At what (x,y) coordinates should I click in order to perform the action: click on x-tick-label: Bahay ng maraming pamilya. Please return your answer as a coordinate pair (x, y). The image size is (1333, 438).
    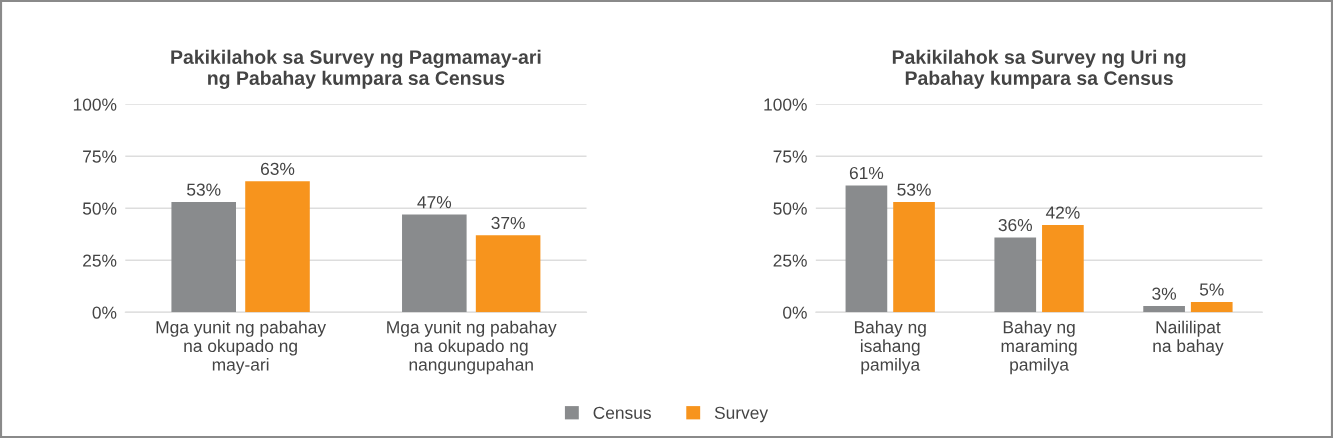
    Looking at the image, I should click on (1039, 347).